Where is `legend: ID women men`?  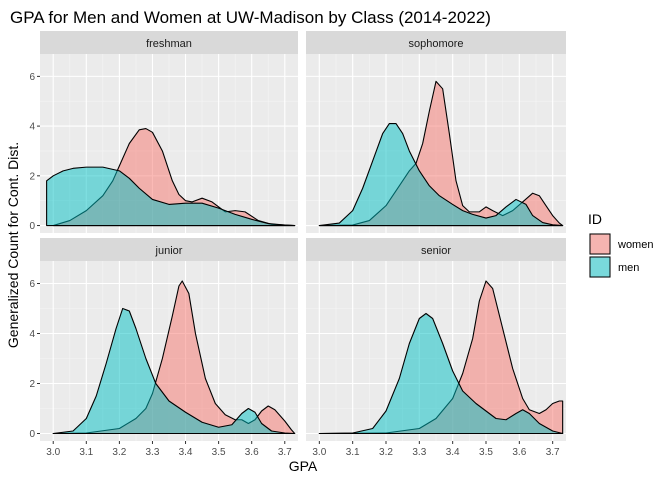 legend: ID women men is located at coordinates (620, 244).